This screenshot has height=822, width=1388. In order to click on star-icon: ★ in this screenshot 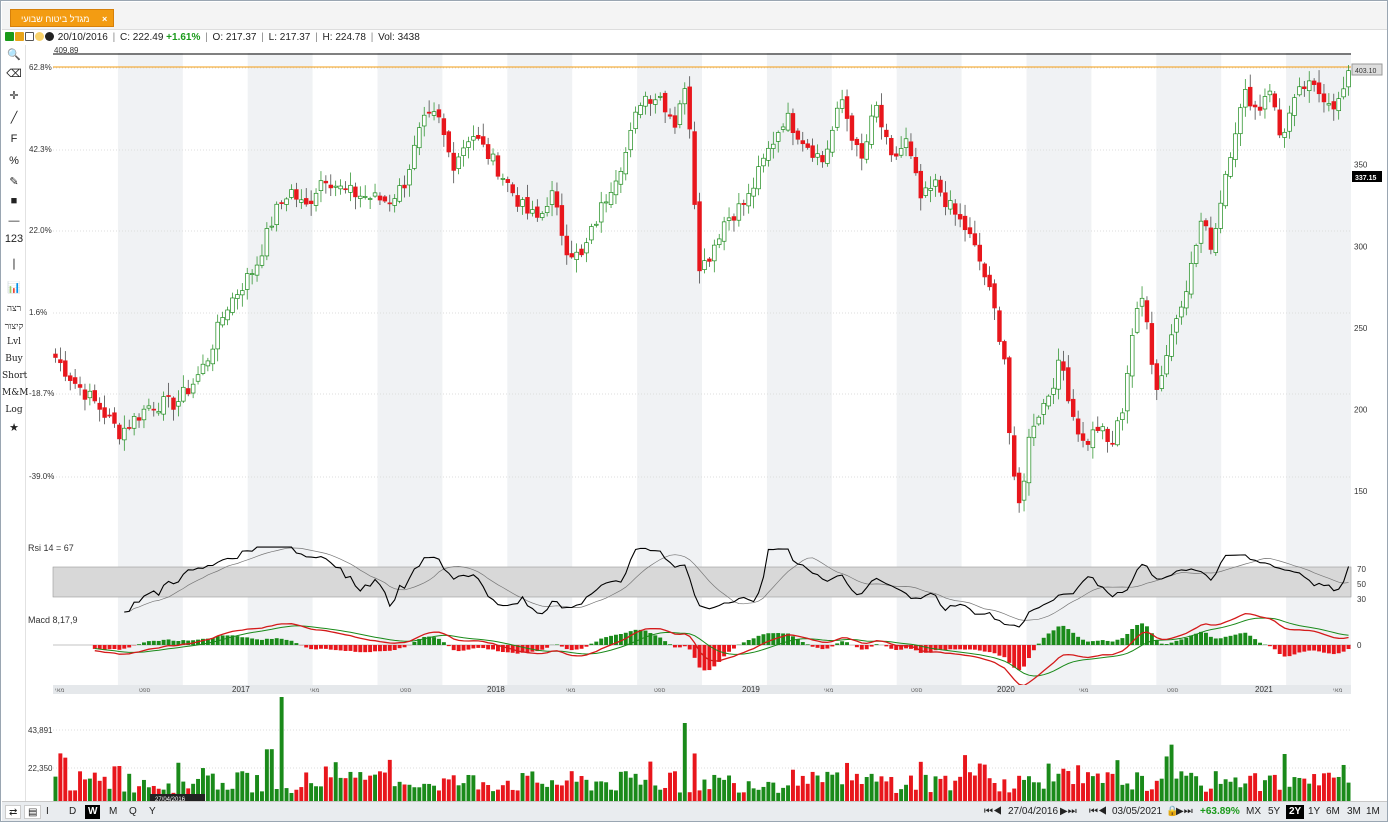, I will do `click(14, 428)`.